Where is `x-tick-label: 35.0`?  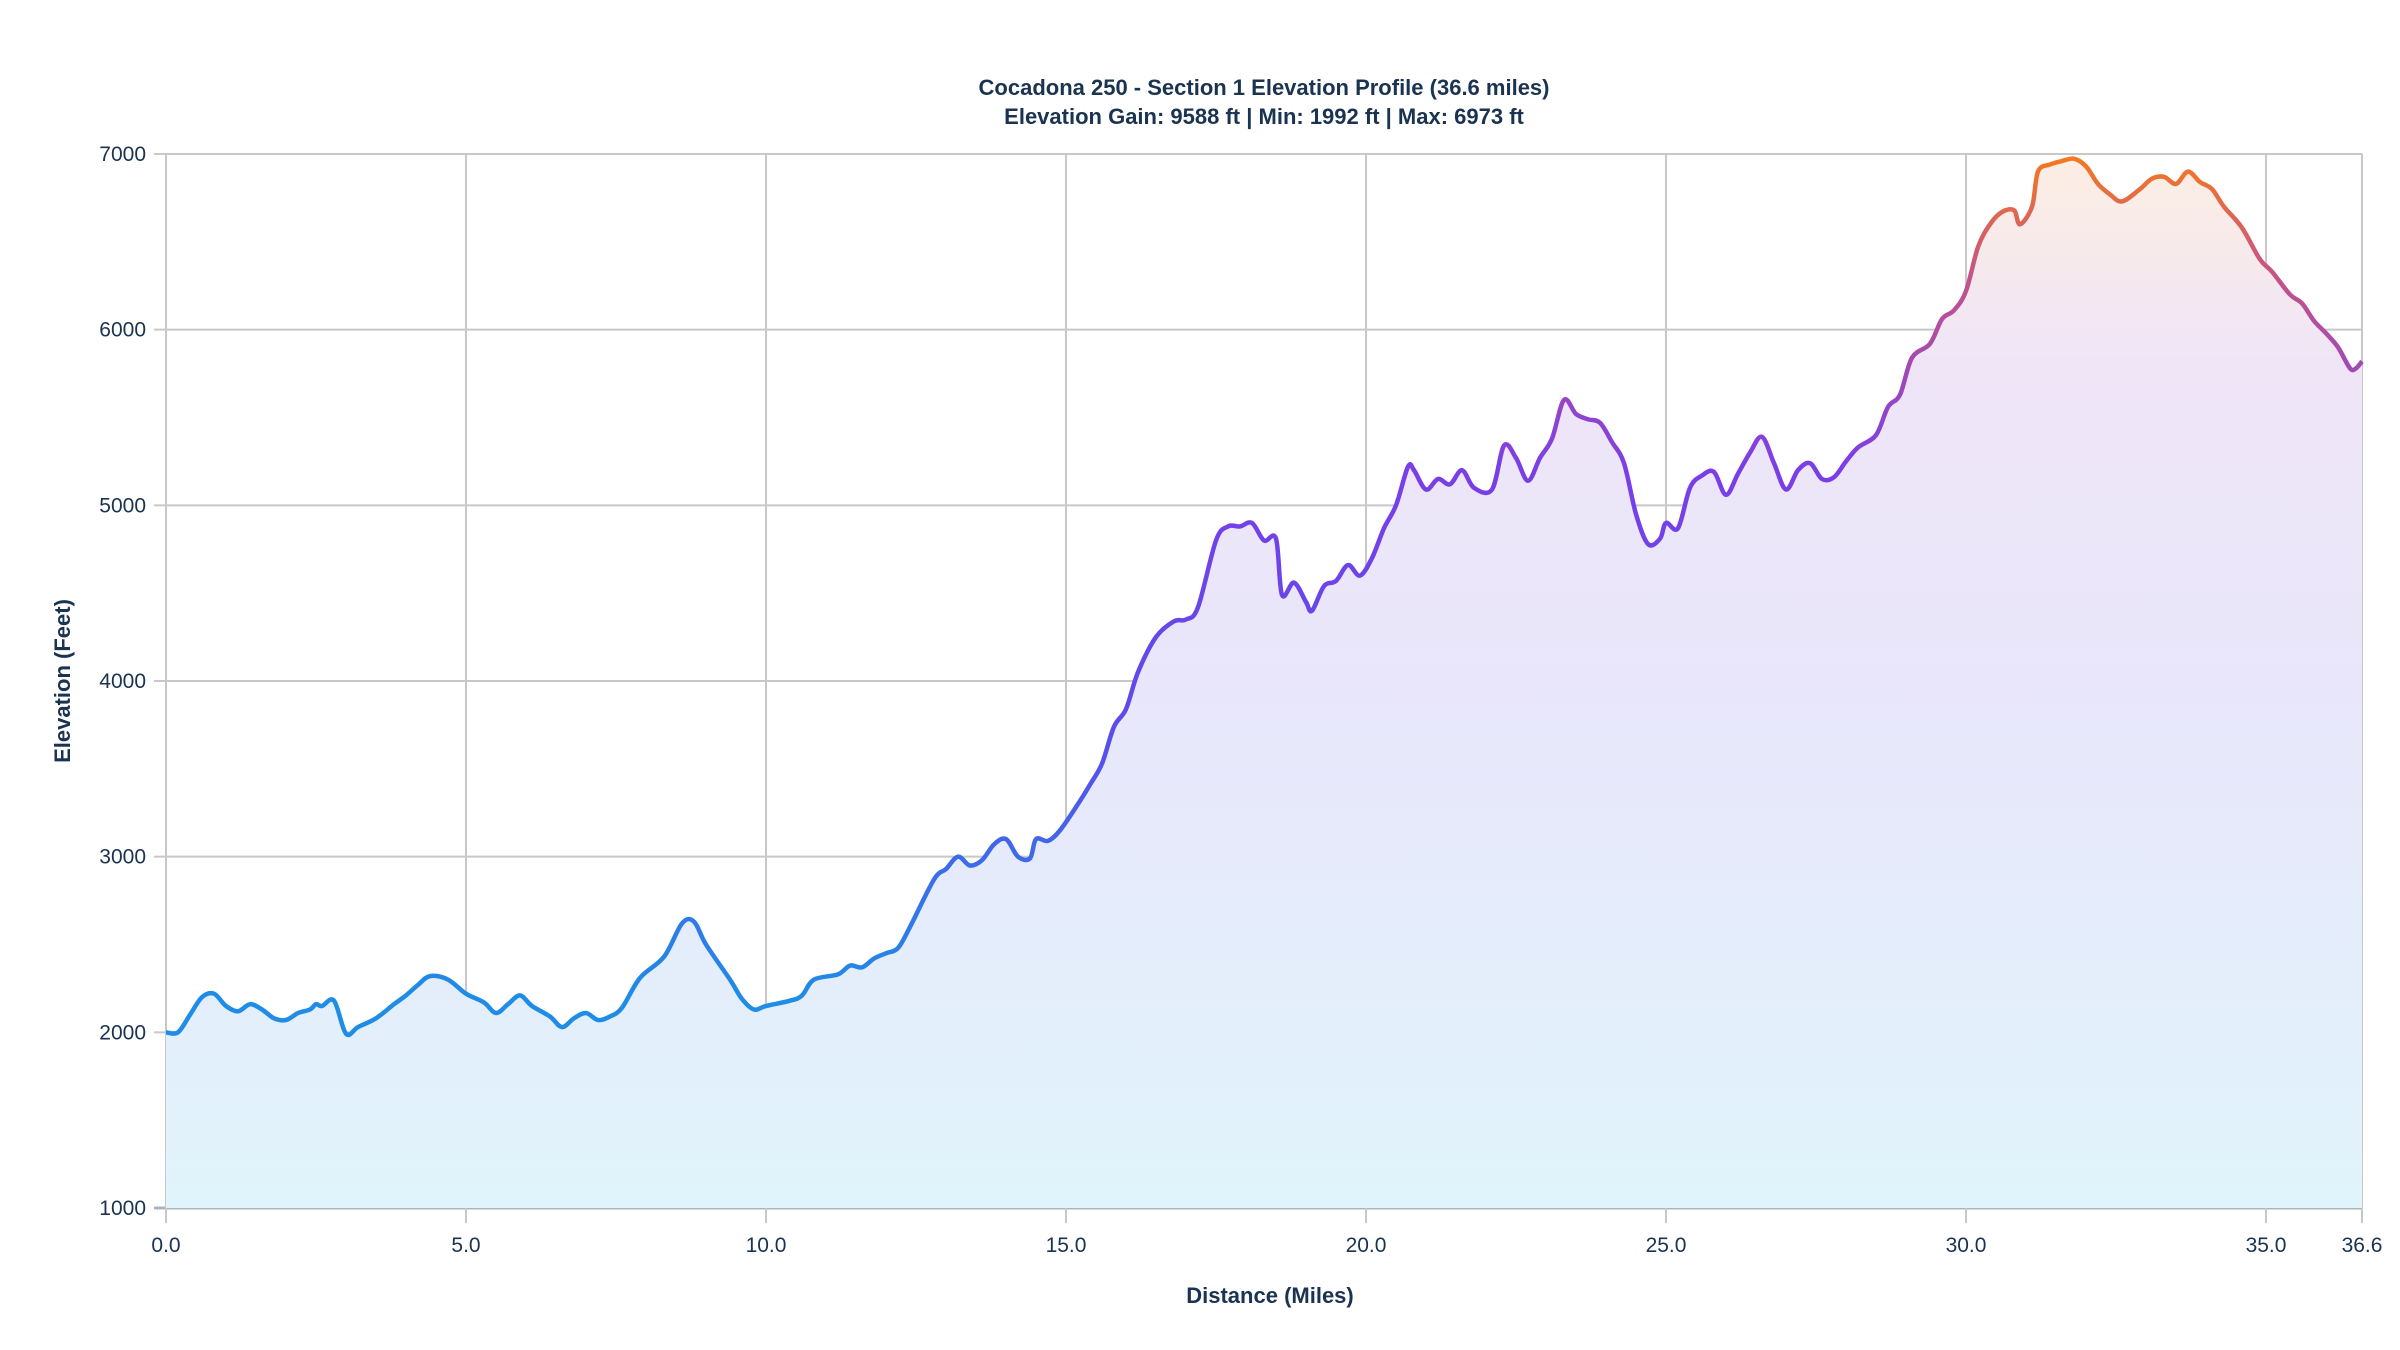
x-tick-label: 35.0 is located at coordinates (2266, 1245).